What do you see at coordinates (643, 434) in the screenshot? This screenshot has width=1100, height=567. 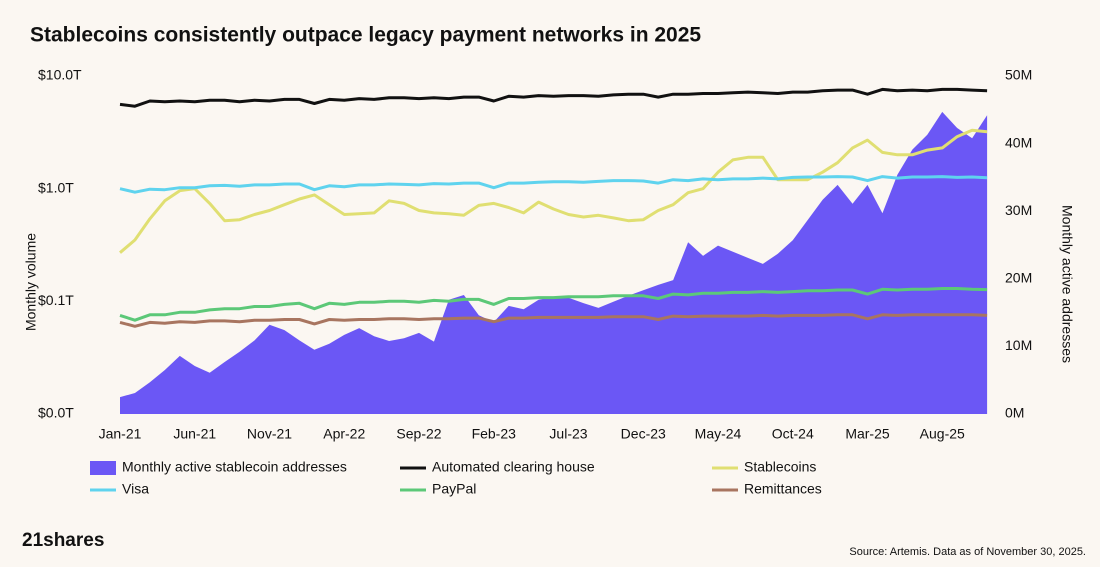 I see `x-tick-label: Dec-23` at bounding box center [643, 434].